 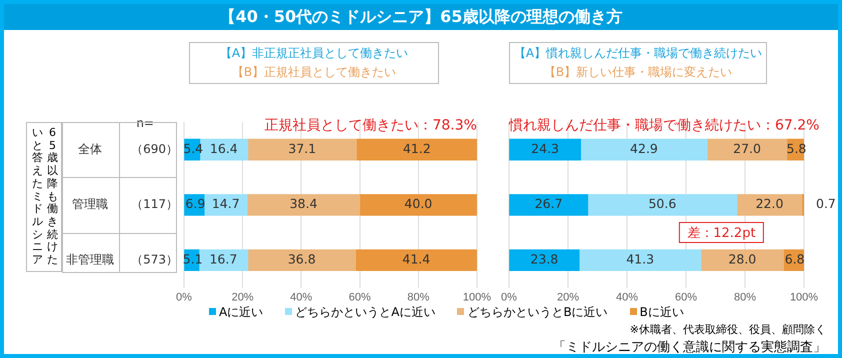 I want to click on text: 【A】慣れ親しんだ仕事・職場で働き続けたい, so click(x=638, y=53).